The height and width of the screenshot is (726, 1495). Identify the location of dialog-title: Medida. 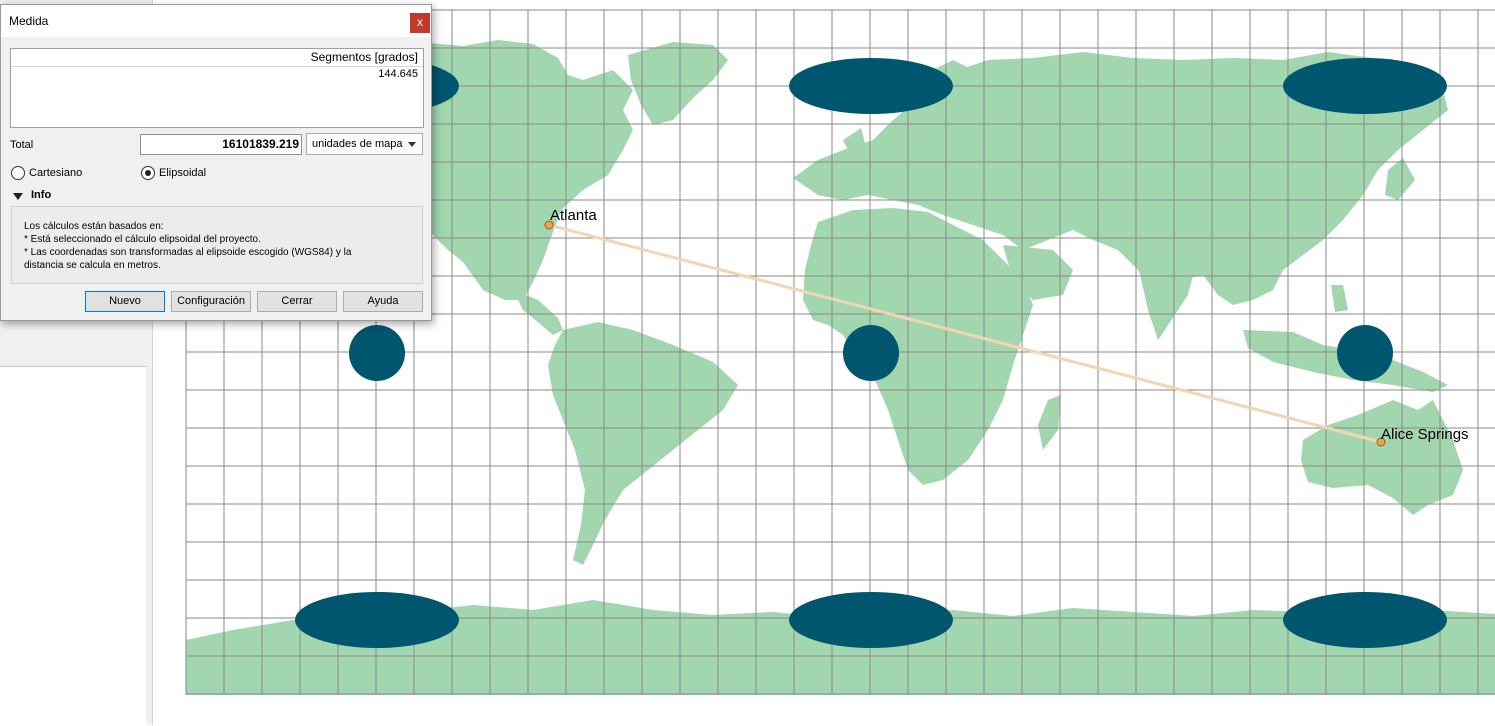
(29, 21).